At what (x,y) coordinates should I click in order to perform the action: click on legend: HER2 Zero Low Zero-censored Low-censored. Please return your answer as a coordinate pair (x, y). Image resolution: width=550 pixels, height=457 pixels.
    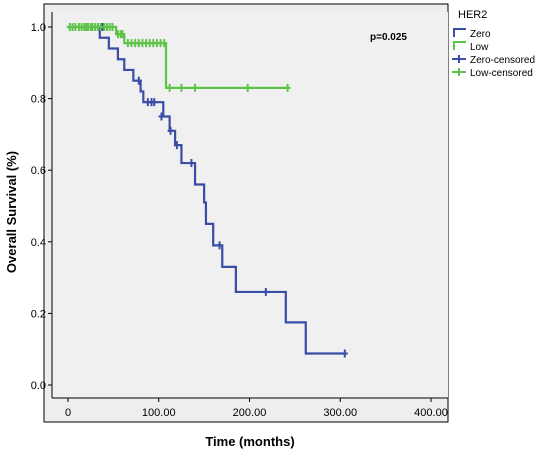
    Looking at the image, I should click on (493, 44).